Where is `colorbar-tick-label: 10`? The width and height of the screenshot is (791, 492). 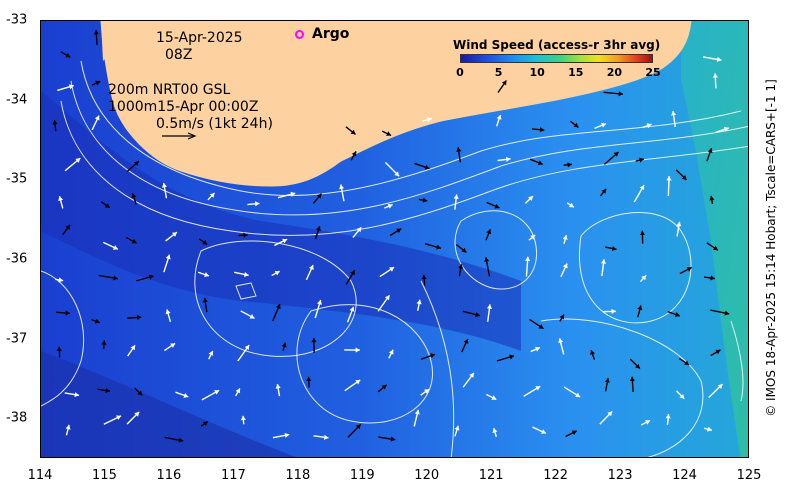
colorbar-tick-label: 10 is located at coordinates (537, 72).